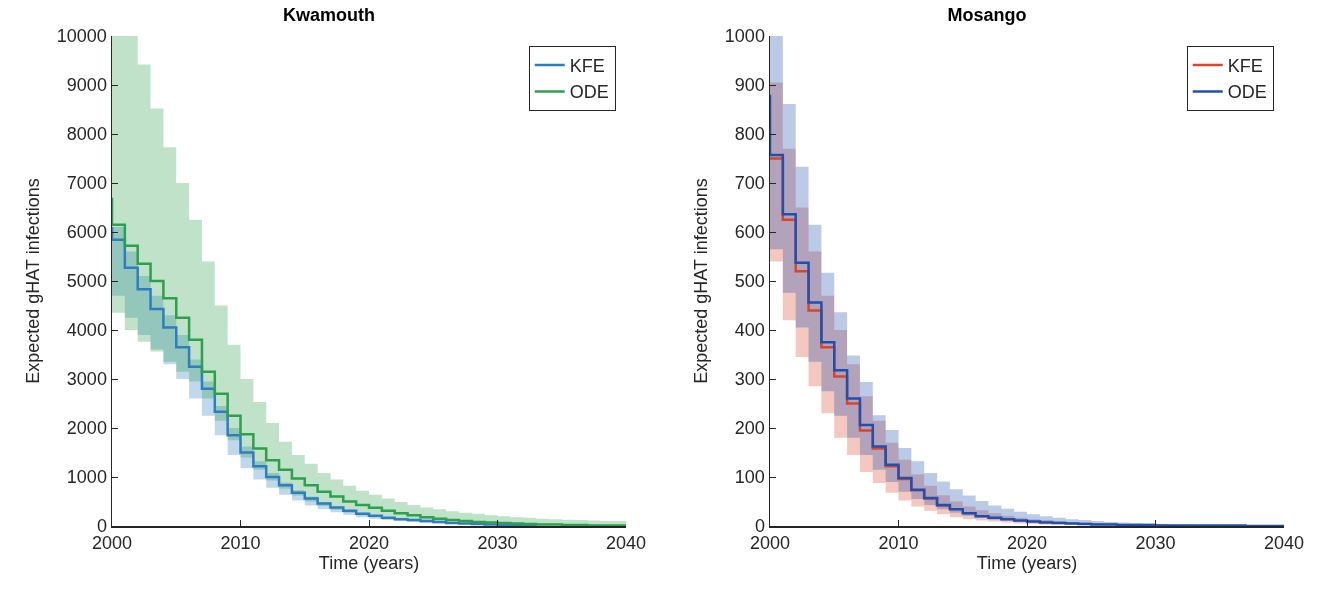  I want to click on y-tick-label: 300, so click(749, 379).